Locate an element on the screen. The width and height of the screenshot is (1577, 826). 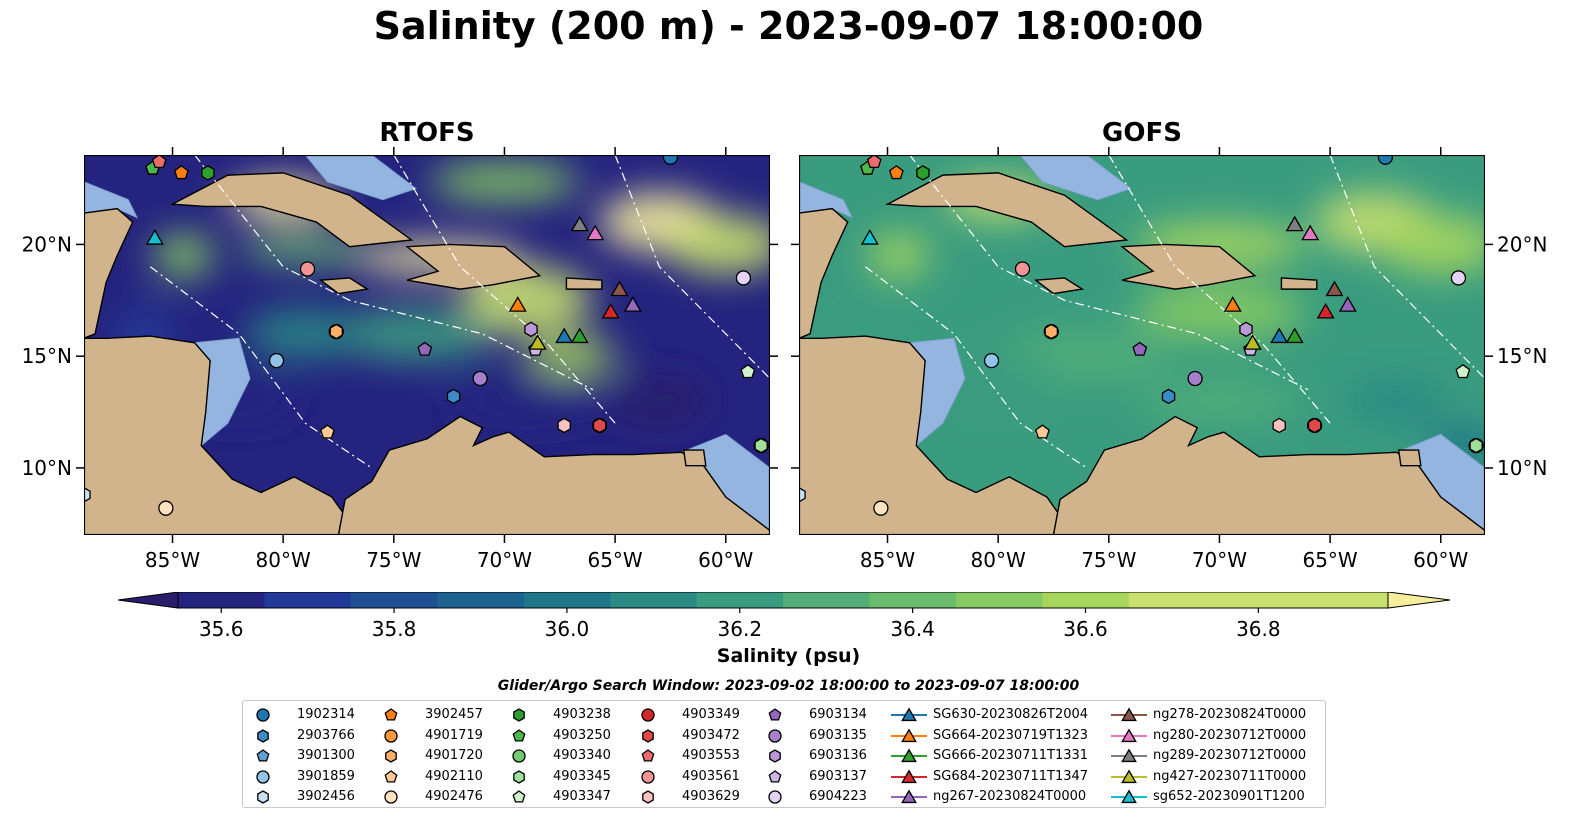
x-tick-label: 70°W is located at coordinates (504, 560).